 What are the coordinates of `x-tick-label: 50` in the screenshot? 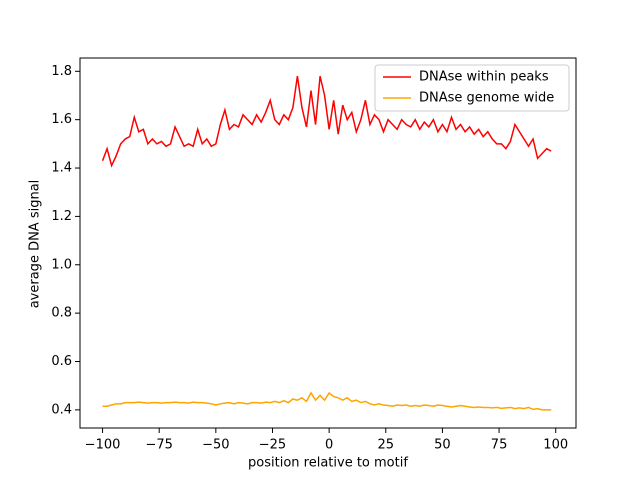 It's located at (442, 445).